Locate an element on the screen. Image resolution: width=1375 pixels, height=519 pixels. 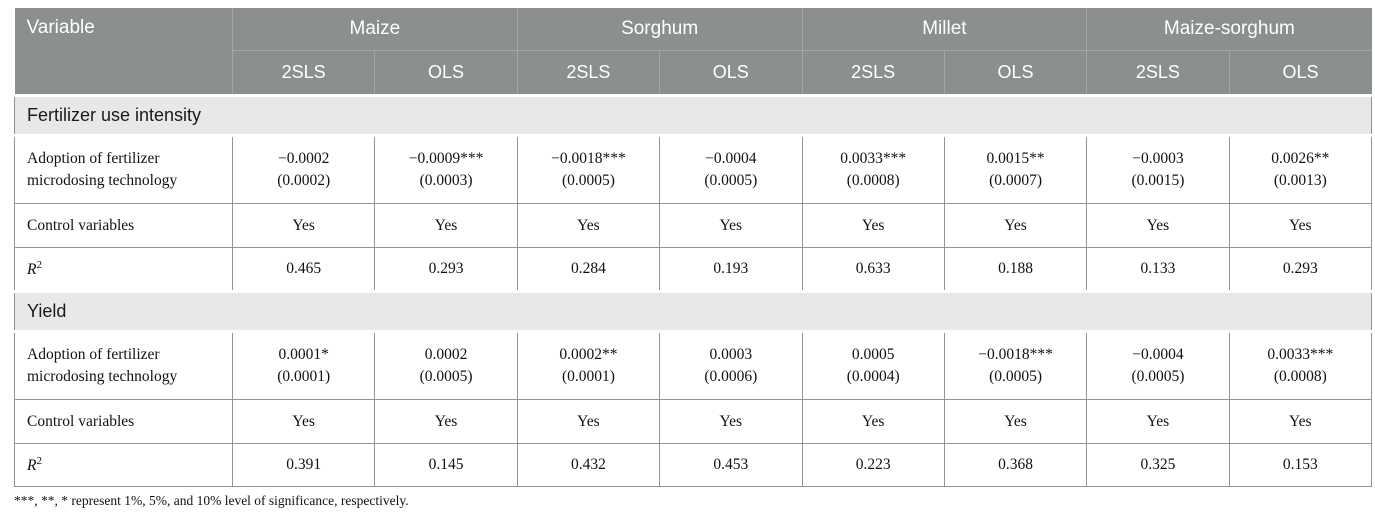
cell-r2: 0.145 is located at coordinates (446, 465).